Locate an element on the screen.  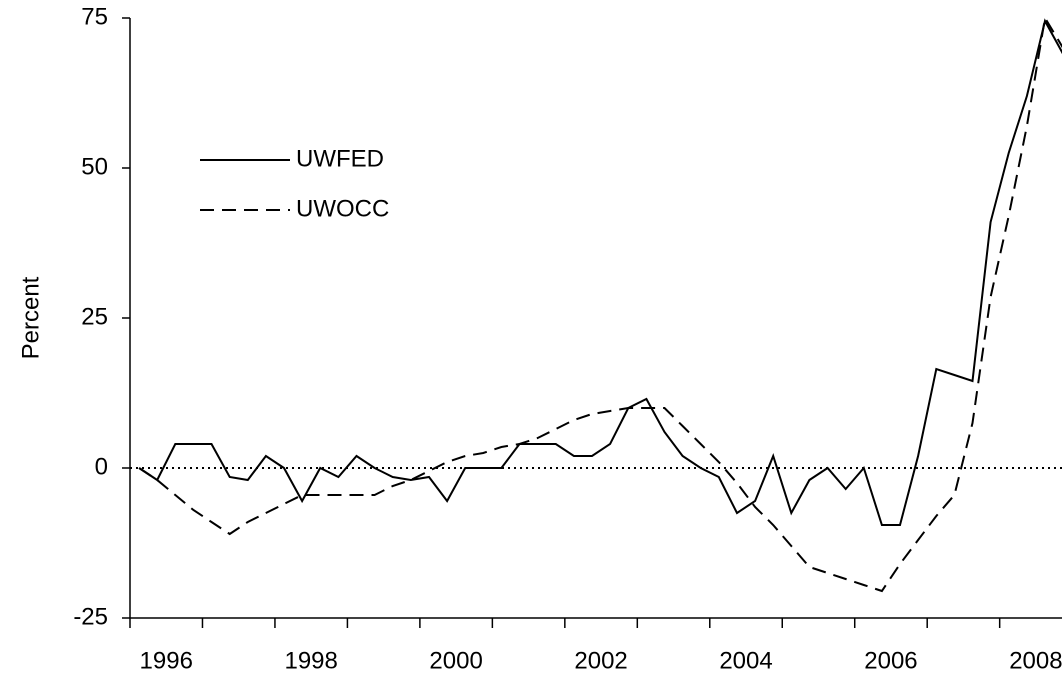
y-tick-label: -25 is located at coordinates (90, 616).